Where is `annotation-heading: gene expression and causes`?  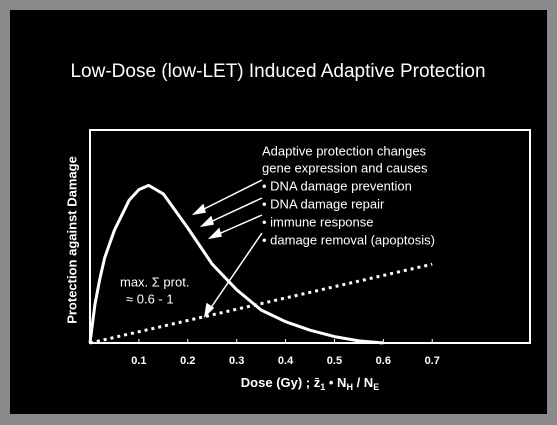
annotation-heading: gene expression and causes is located at coordinates (345, 167).